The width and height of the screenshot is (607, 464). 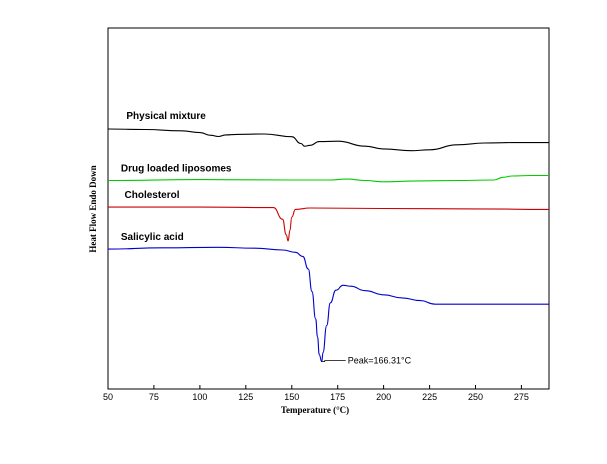 What do you see at coordinates (154, 397) in the screenshot?
I see `x-tick-label: 75` at bounding box center [154, 397].